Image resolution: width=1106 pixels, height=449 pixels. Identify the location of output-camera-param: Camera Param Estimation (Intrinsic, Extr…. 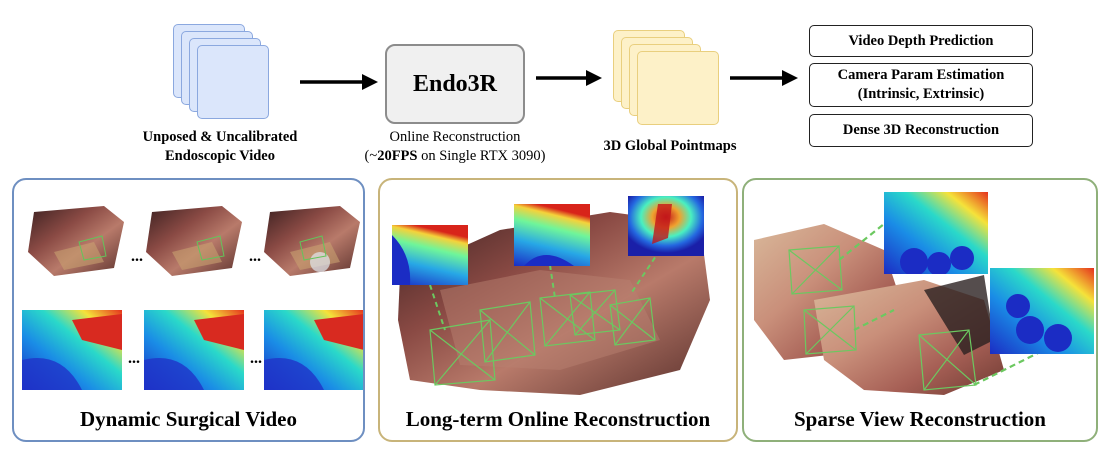
(921, 85).